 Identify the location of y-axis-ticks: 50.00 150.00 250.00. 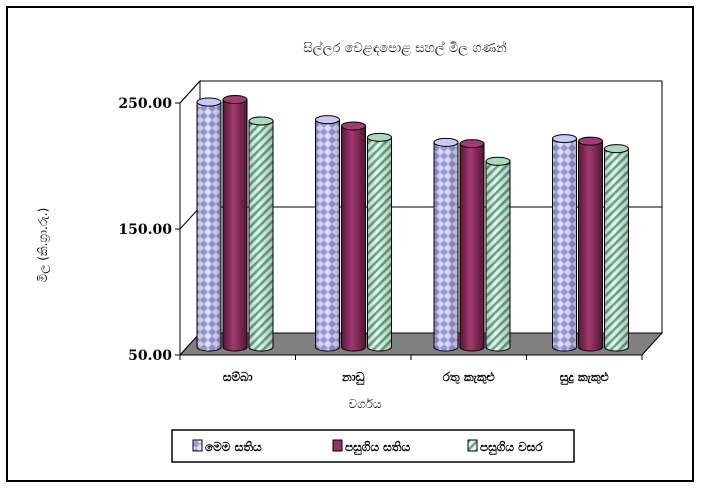
(149, 230).